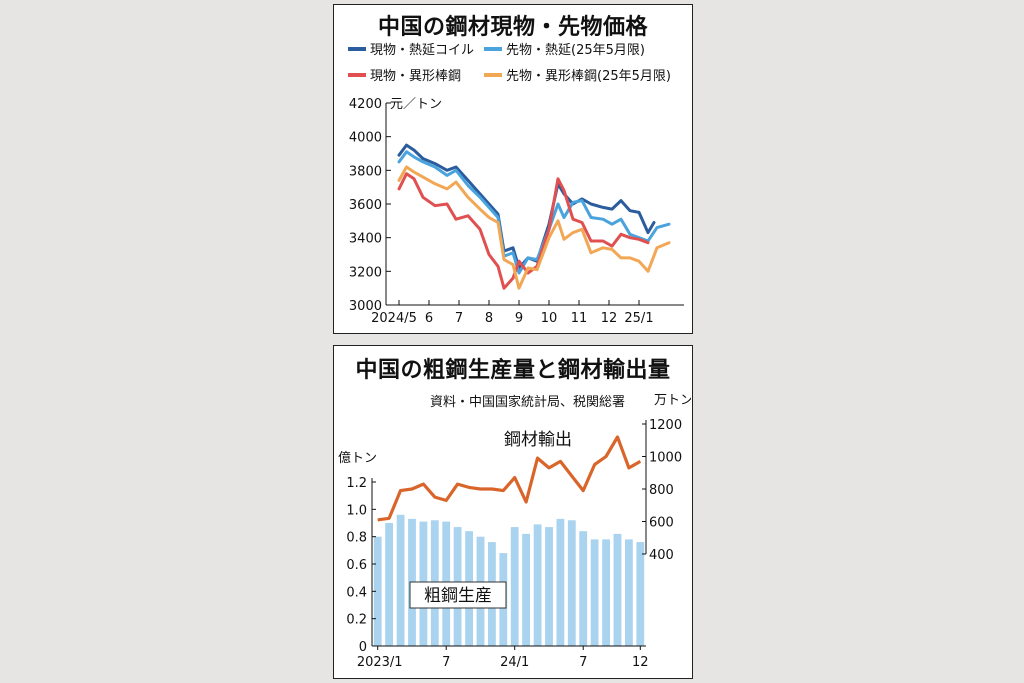  What do you see at coordinates (357, 458) in the screenshot?
I see `left-axis-unit: 億トン` at bounding box center [357, 458].